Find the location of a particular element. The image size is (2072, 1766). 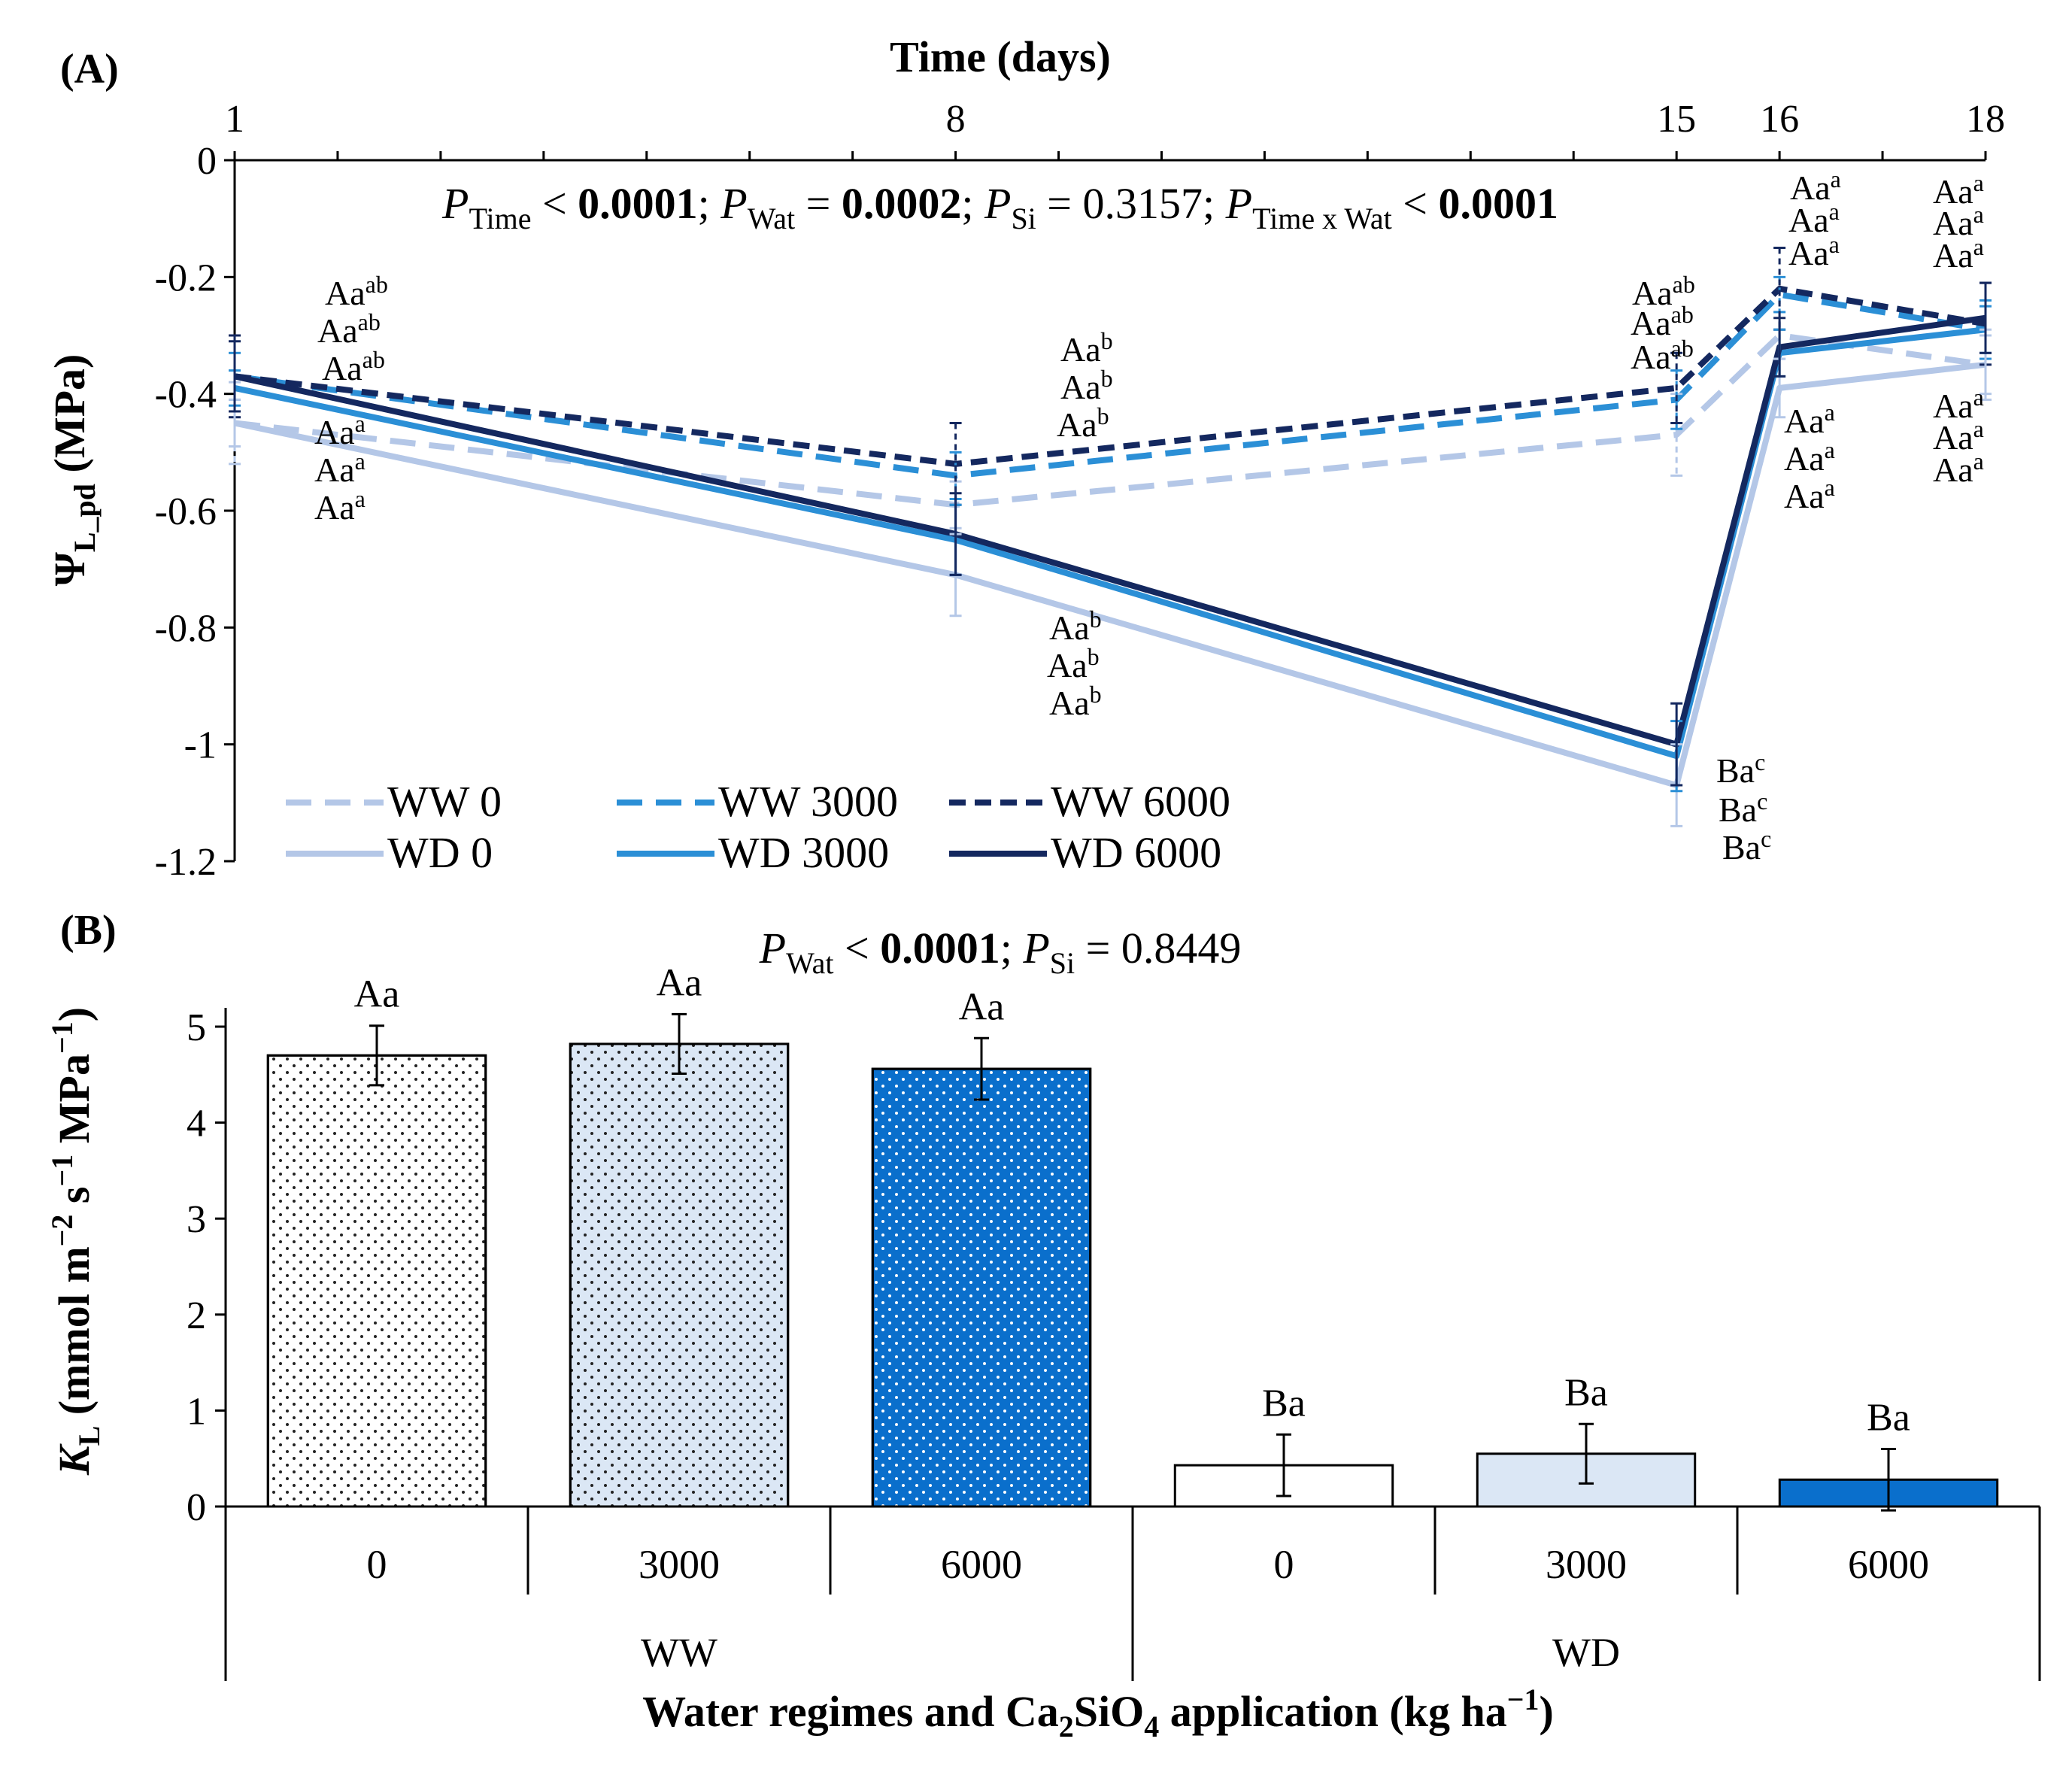

y-tick-label: 5 is located at coordinates (196, 1027).